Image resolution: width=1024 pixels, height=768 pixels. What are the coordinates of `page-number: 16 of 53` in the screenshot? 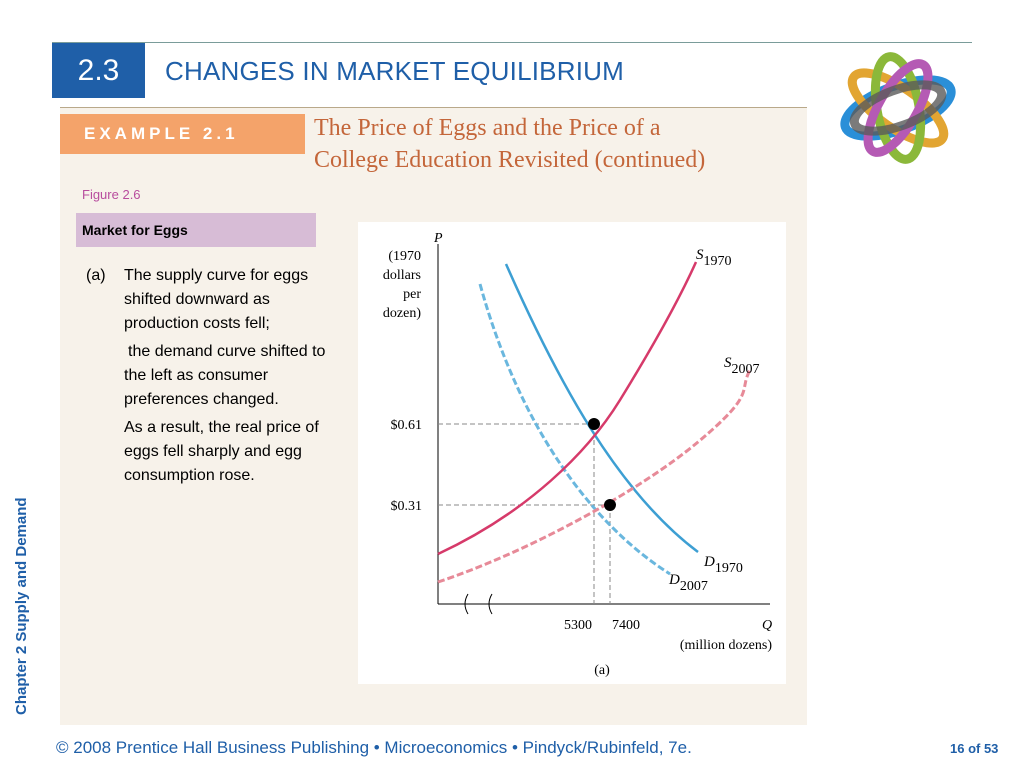 It's located at (974, 748).